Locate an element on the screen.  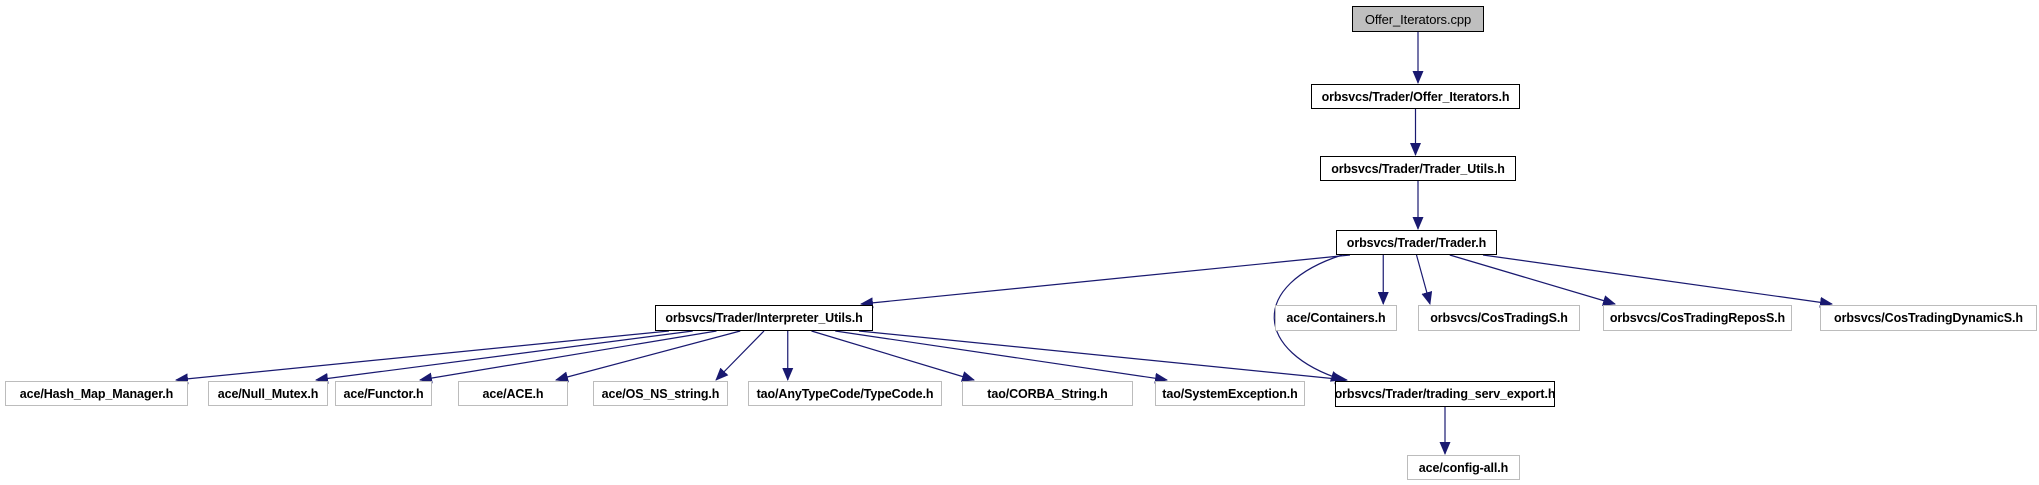
node-costradings-h: orbsvcs/CosTradingS.h is located at coordinates (1499, 318).